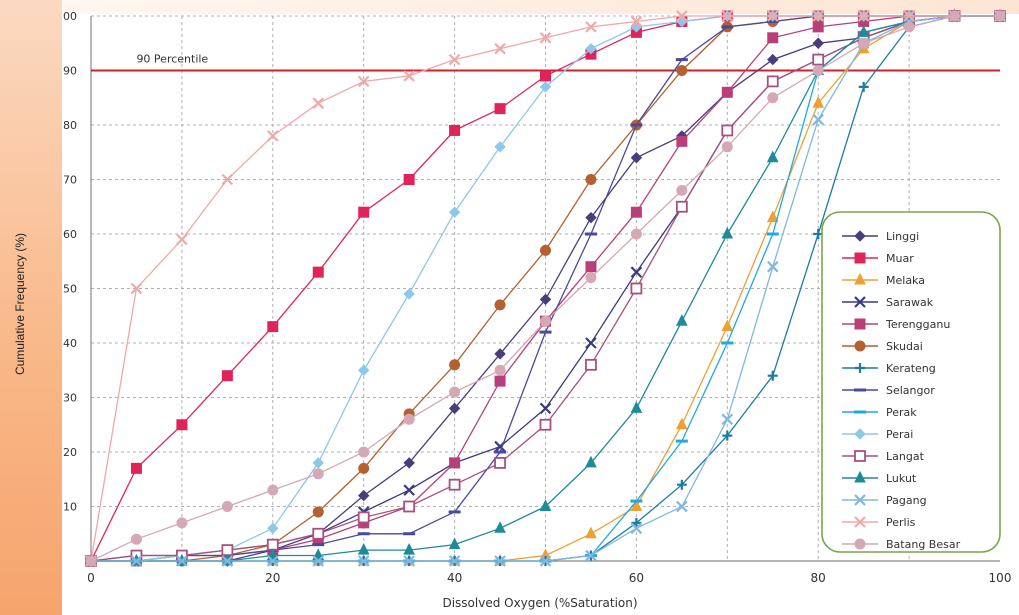  I want to click on y-tick-label: 50, so click(70, 289).